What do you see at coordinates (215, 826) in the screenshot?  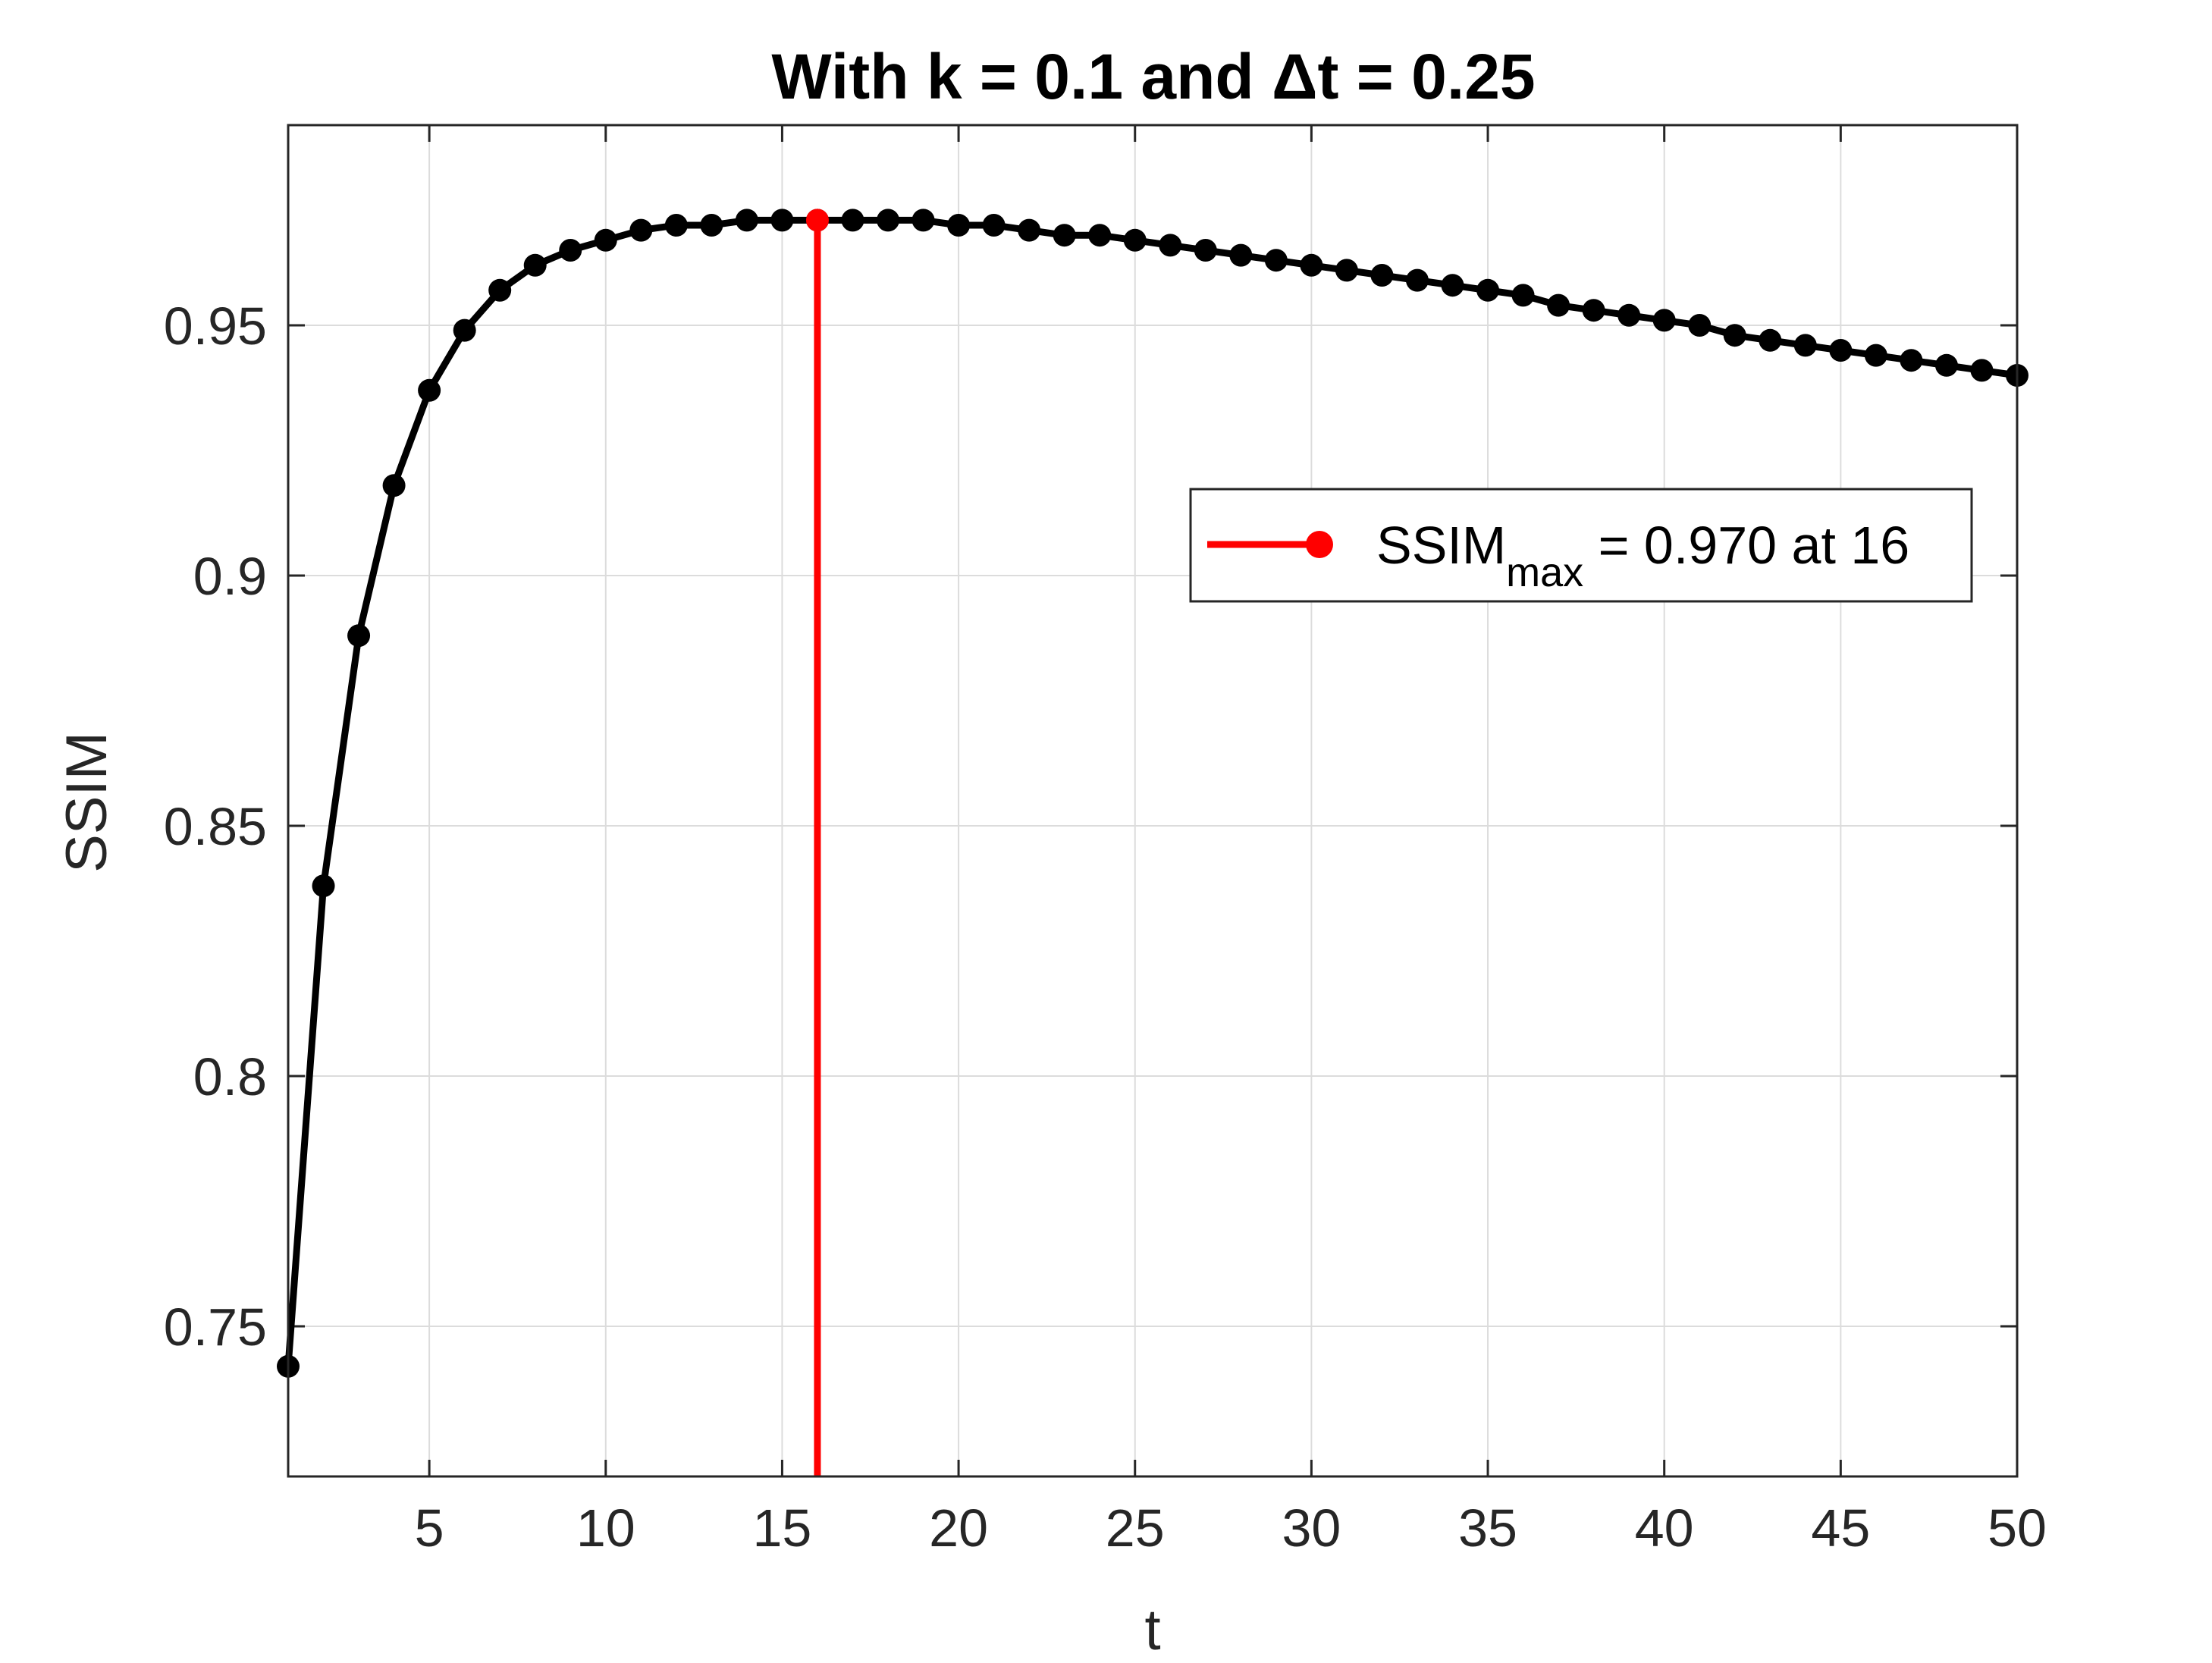 I see `y-tick-label: 0.85` at bounding box center [215, 826].